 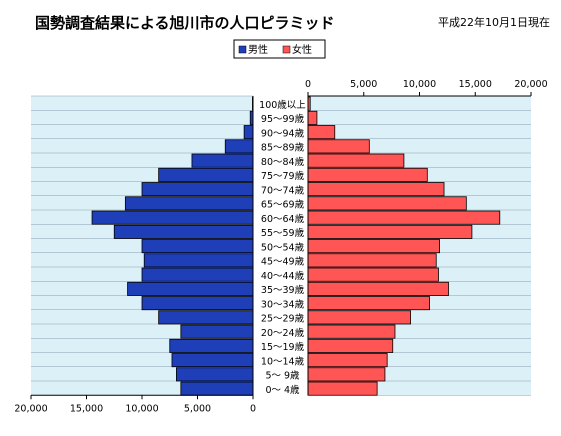 I want to click on age-label-2: 90～94歳, so click(x=283, y=133).